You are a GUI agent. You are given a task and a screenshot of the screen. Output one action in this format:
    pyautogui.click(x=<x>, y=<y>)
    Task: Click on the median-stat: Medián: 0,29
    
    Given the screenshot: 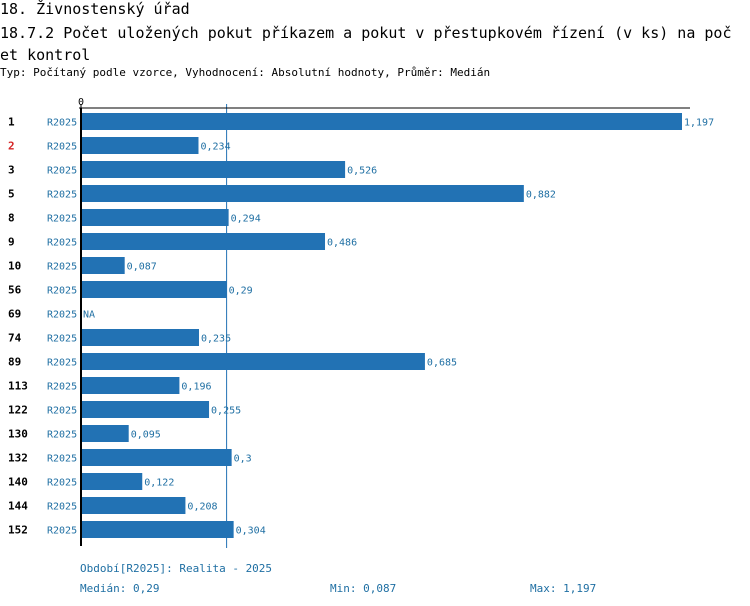 What is the action you would take?
    pyautogui.click(x=120, y=588)
    